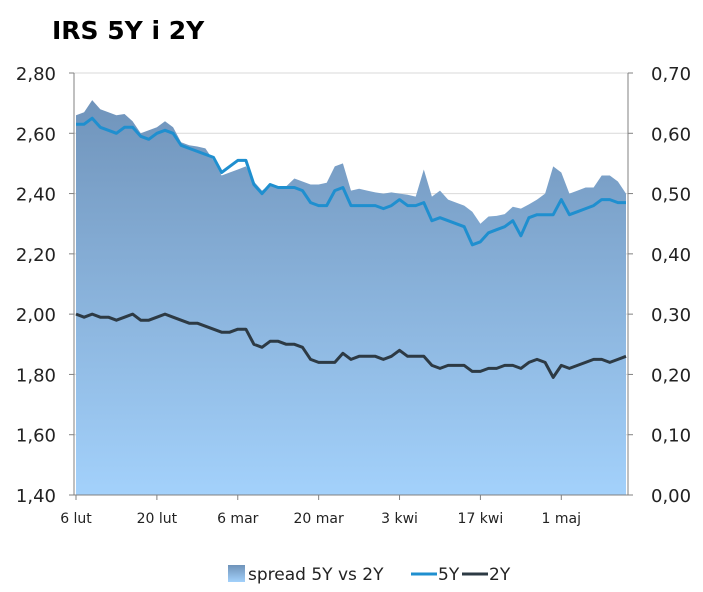  Describe the element at coordinates (36, 195) in the screenshot. I see `left-tick-label: 2,40` at that location.